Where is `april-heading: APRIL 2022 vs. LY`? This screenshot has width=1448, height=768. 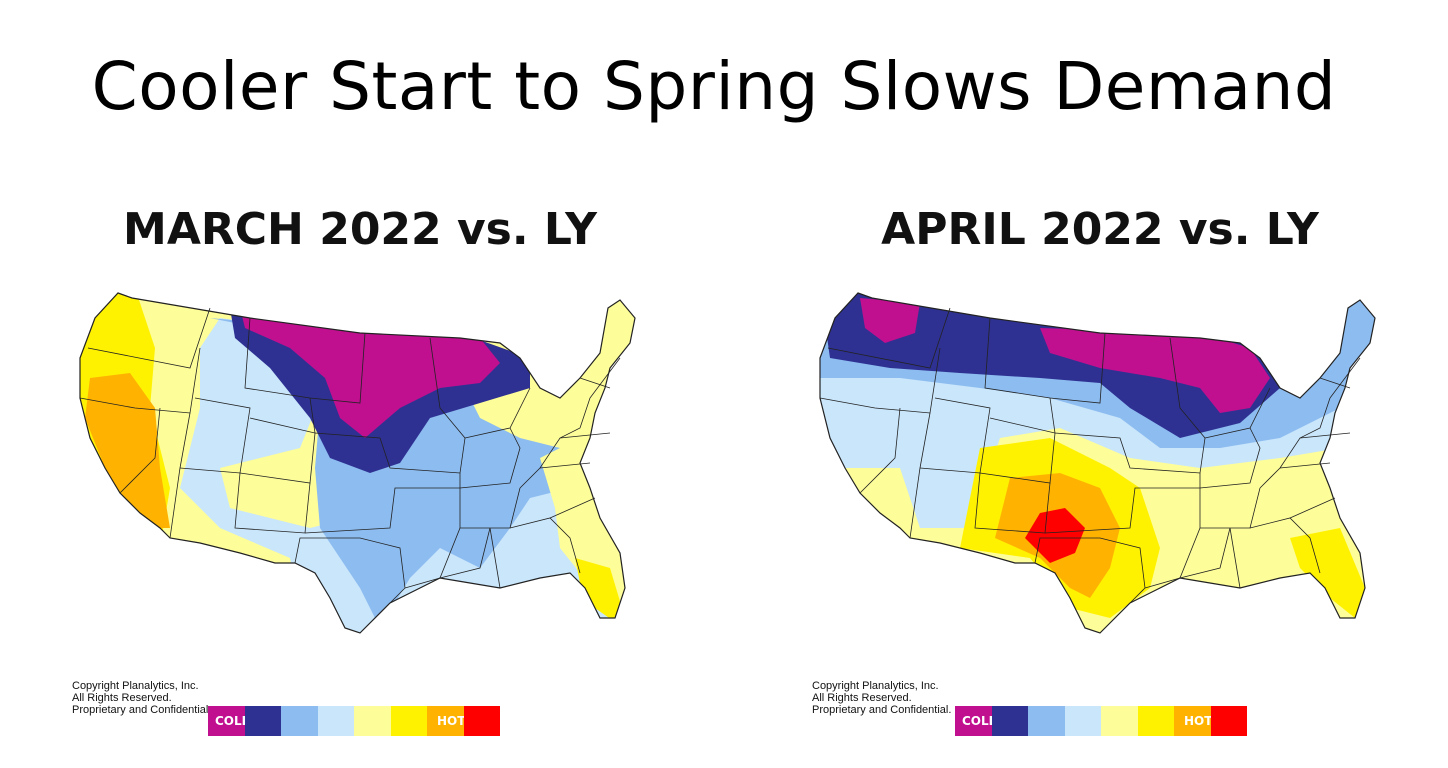 april-heading: APRIL 2022 vs. LY is located at coordinates (1100, 229).